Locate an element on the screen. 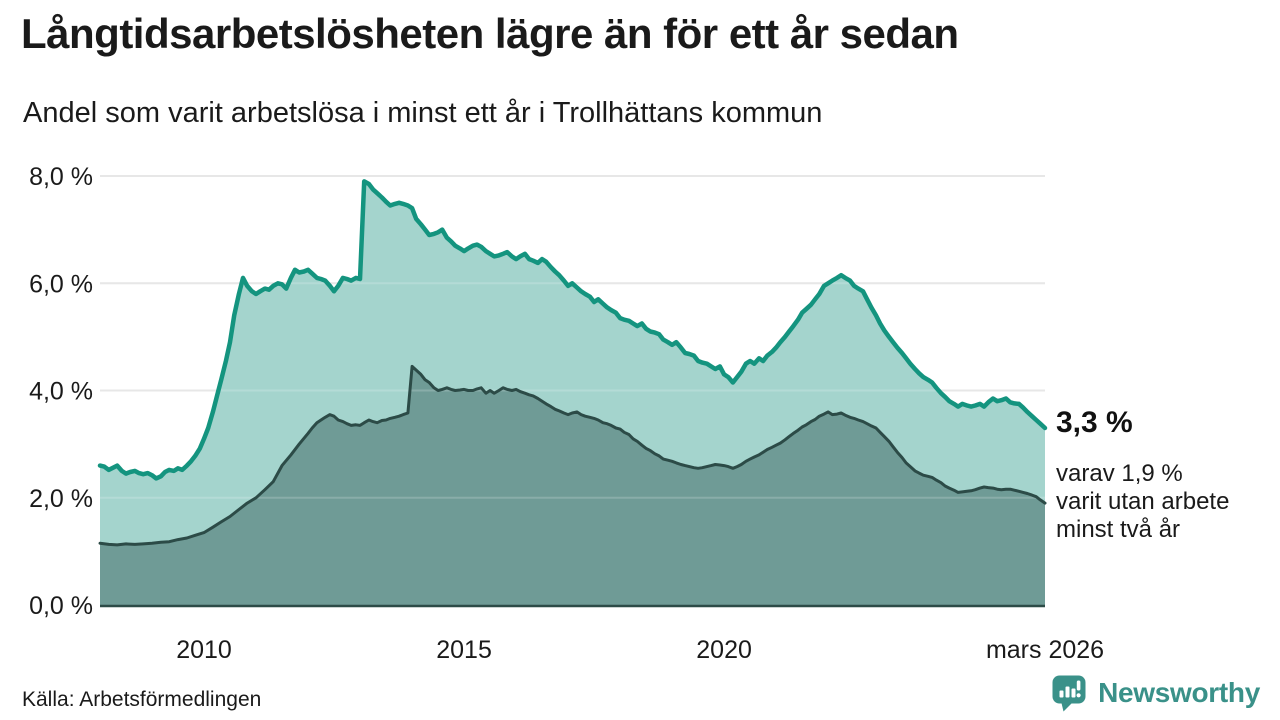  x-axis-tick-label: 2010 is located at coordinates (204, 650).